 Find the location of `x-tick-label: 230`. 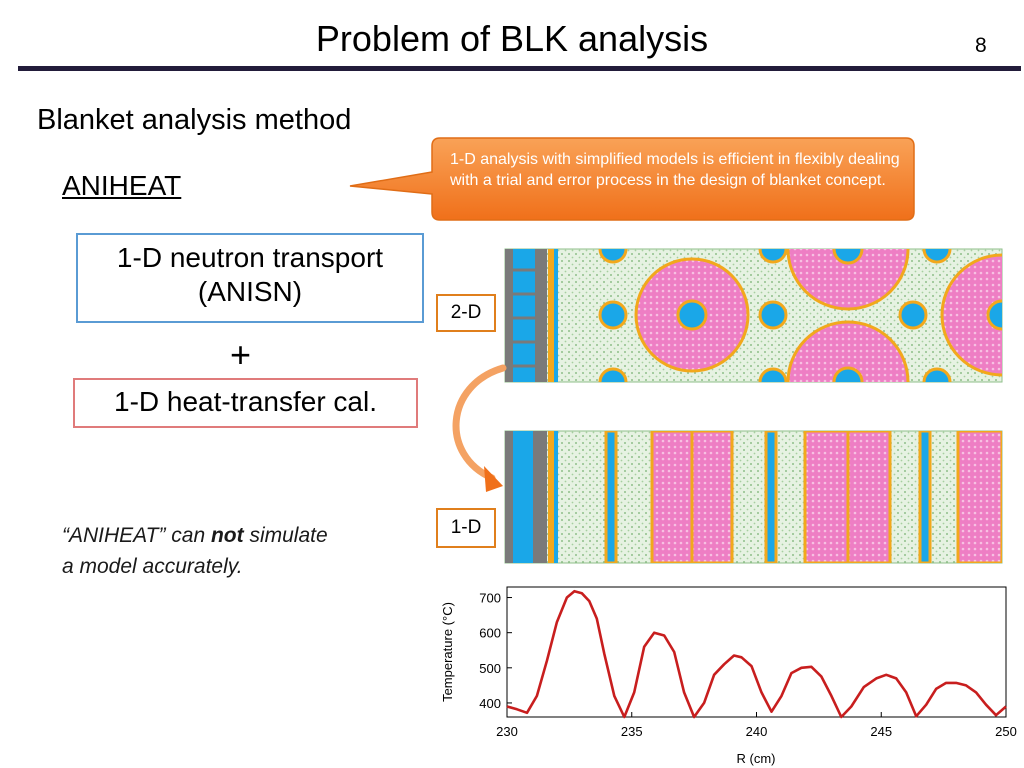

x-tick-label: 230 is located at coordinates (507, 731).